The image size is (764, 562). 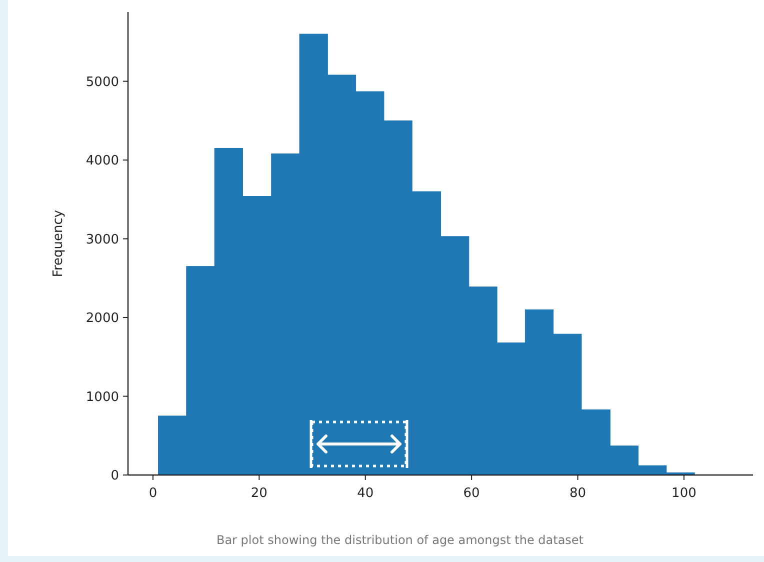 What do you see at coordinates (102, 318) in the screenshot?
I see `y-tick-label: 2000` at bounding box center [102, 318].